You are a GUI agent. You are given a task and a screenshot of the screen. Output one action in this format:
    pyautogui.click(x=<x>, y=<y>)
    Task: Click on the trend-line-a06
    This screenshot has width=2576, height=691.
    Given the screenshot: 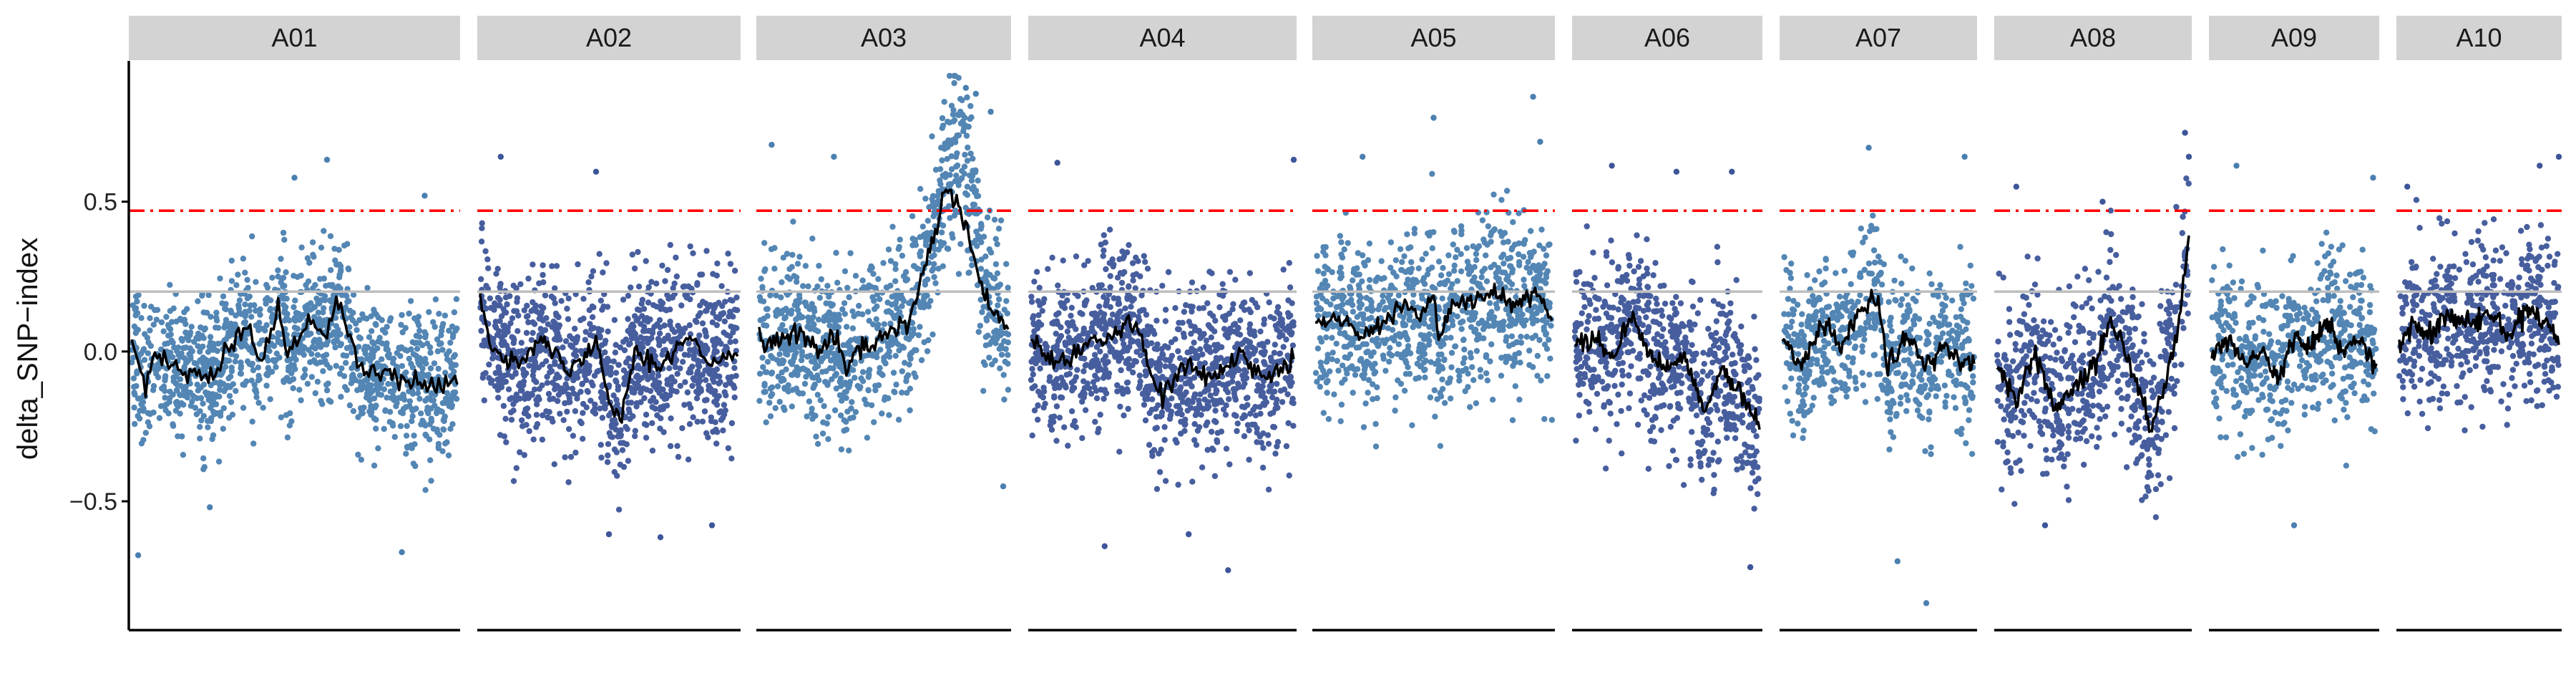 What is the action you would take?
    pyautogui.click(x=1667, y=370)
    